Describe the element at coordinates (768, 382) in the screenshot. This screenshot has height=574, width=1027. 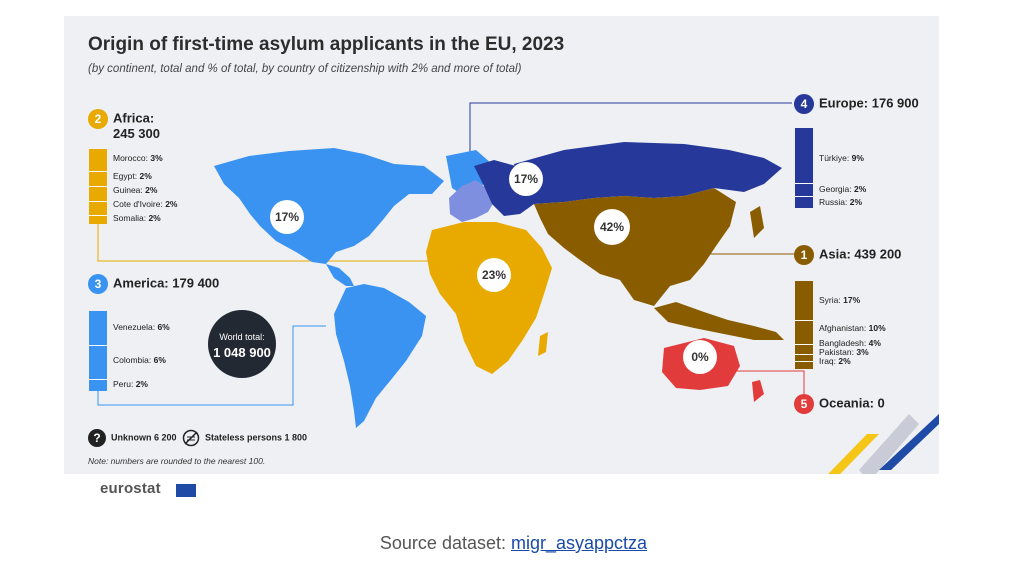
I see `oceania-connector` at that location.